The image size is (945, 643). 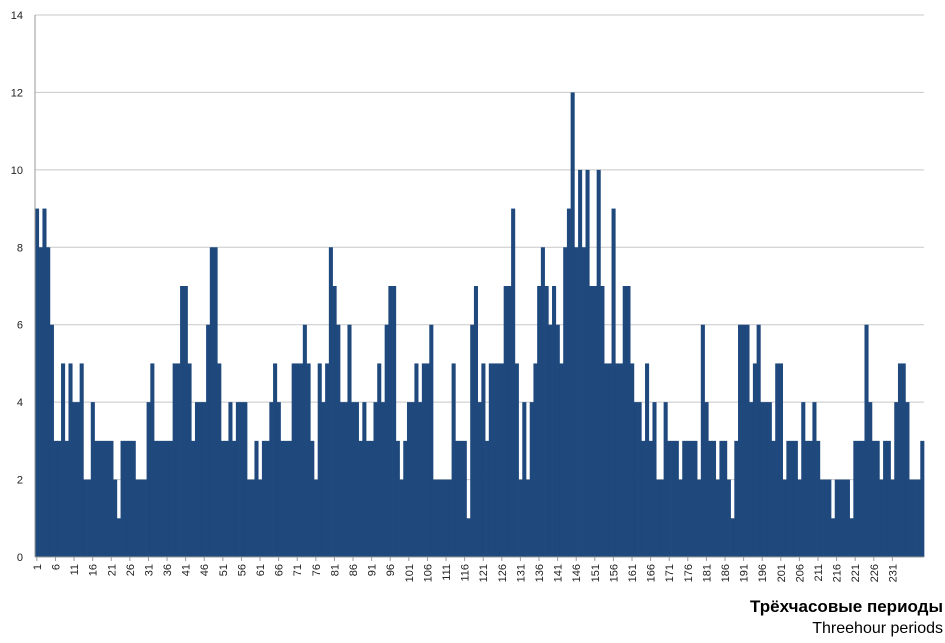 I want to click on y-tick-label: 14, so click(x=17, y=16).